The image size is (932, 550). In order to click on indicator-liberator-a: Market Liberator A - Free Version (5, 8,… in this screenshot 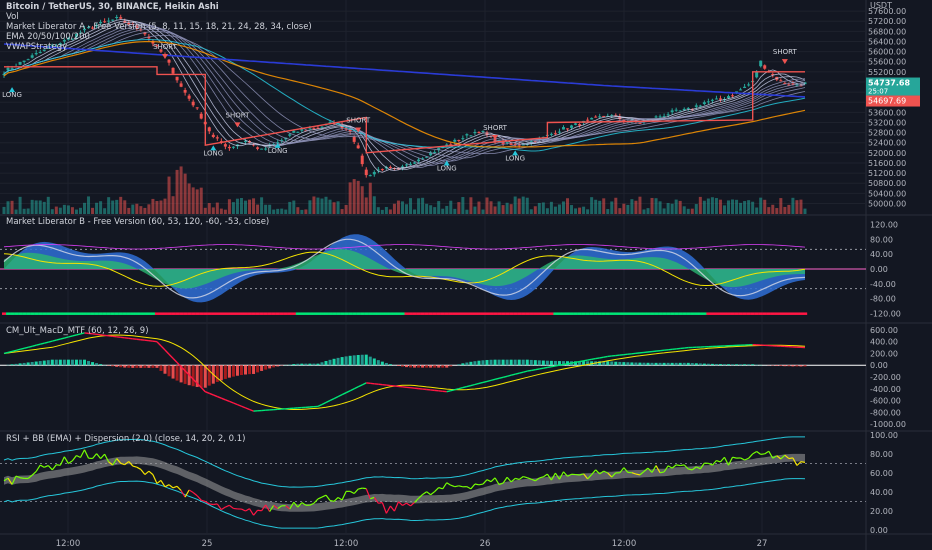, I will do `click(159, 27)`.